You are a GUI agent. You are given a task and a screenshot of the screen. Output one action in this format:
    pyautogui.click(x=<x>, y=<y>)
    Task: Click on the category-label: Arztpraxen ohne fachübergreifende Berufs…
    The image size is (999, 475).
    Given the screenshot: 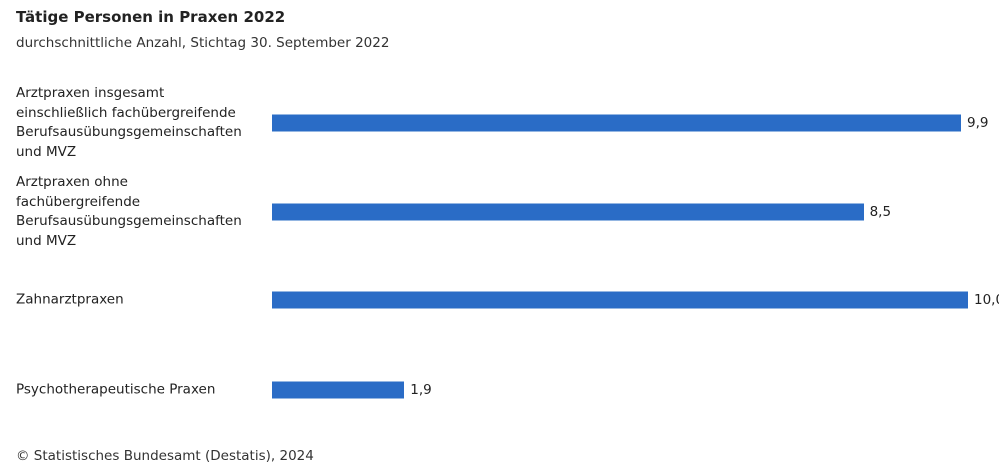 What is the action you would take?
    pyautogui.click(x=129, y=211)
    